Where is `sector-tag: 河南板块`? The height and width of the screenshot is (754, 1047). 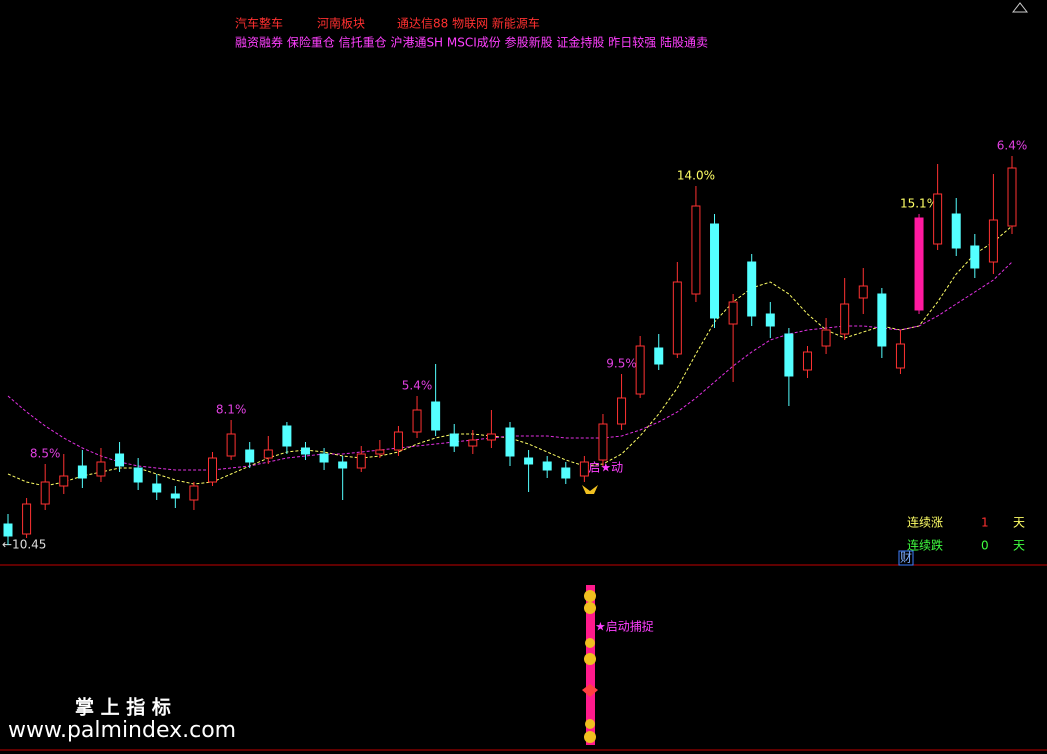 sector-tag: 河南板块 is located at coordinates (341, 23).